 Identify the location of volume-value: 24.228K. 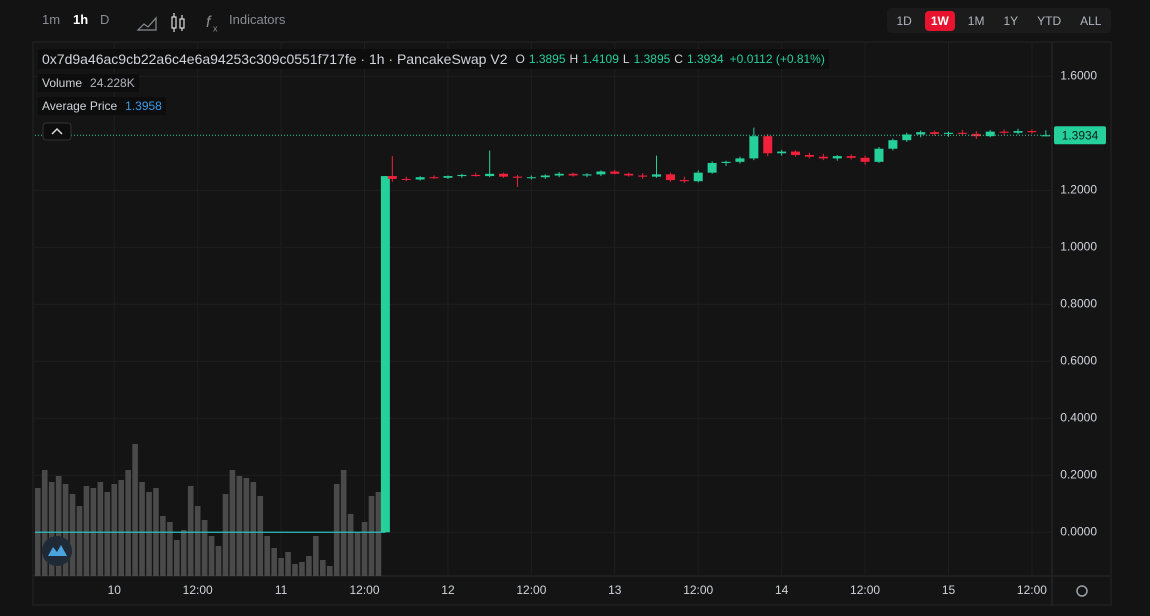
(112, 83).